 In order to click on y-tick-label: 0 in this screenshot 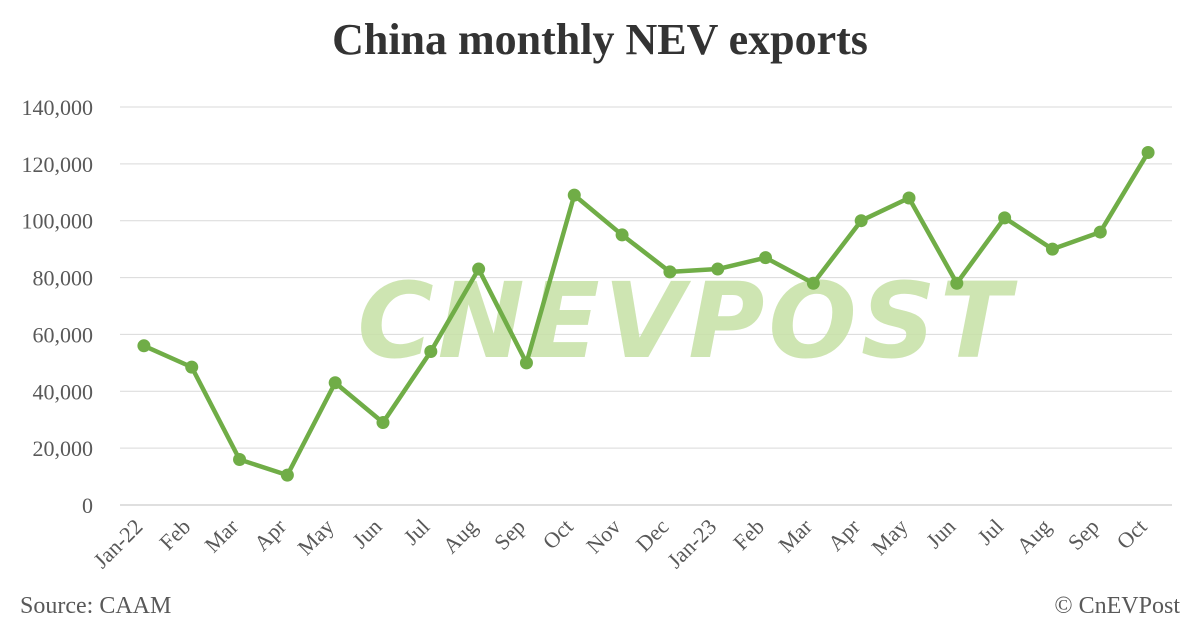, I will do `click(87, 505)`.